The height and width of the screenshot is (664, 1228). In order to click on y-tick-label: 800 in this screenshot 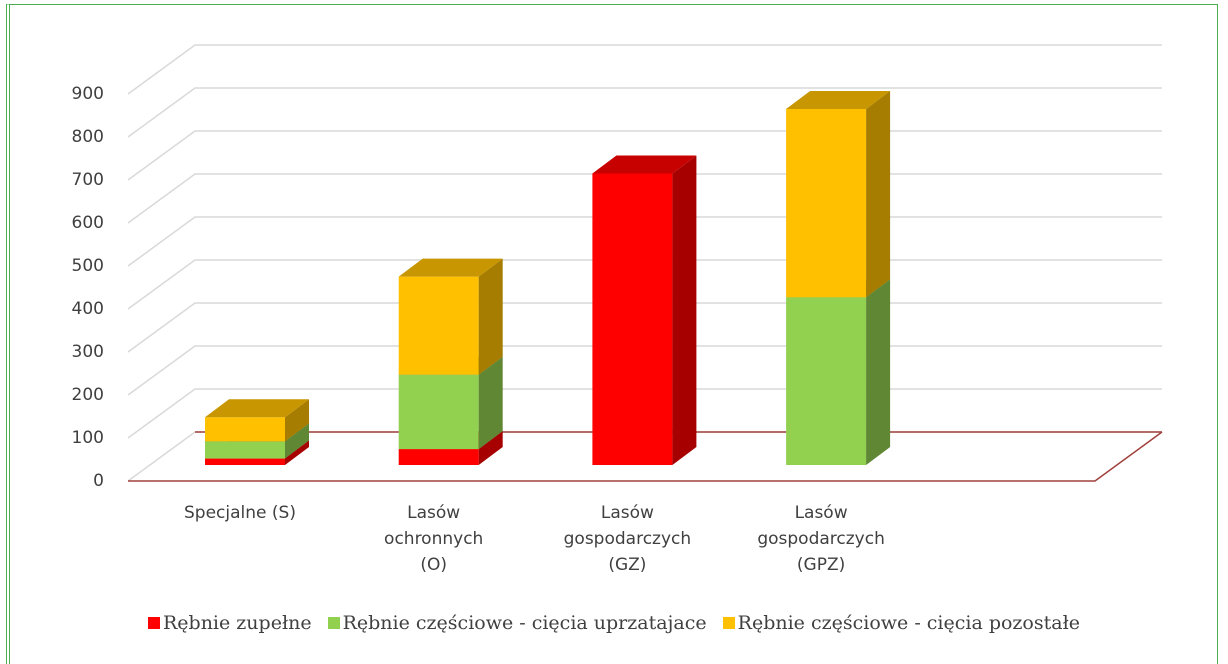, I will do `click(88, 137)`.